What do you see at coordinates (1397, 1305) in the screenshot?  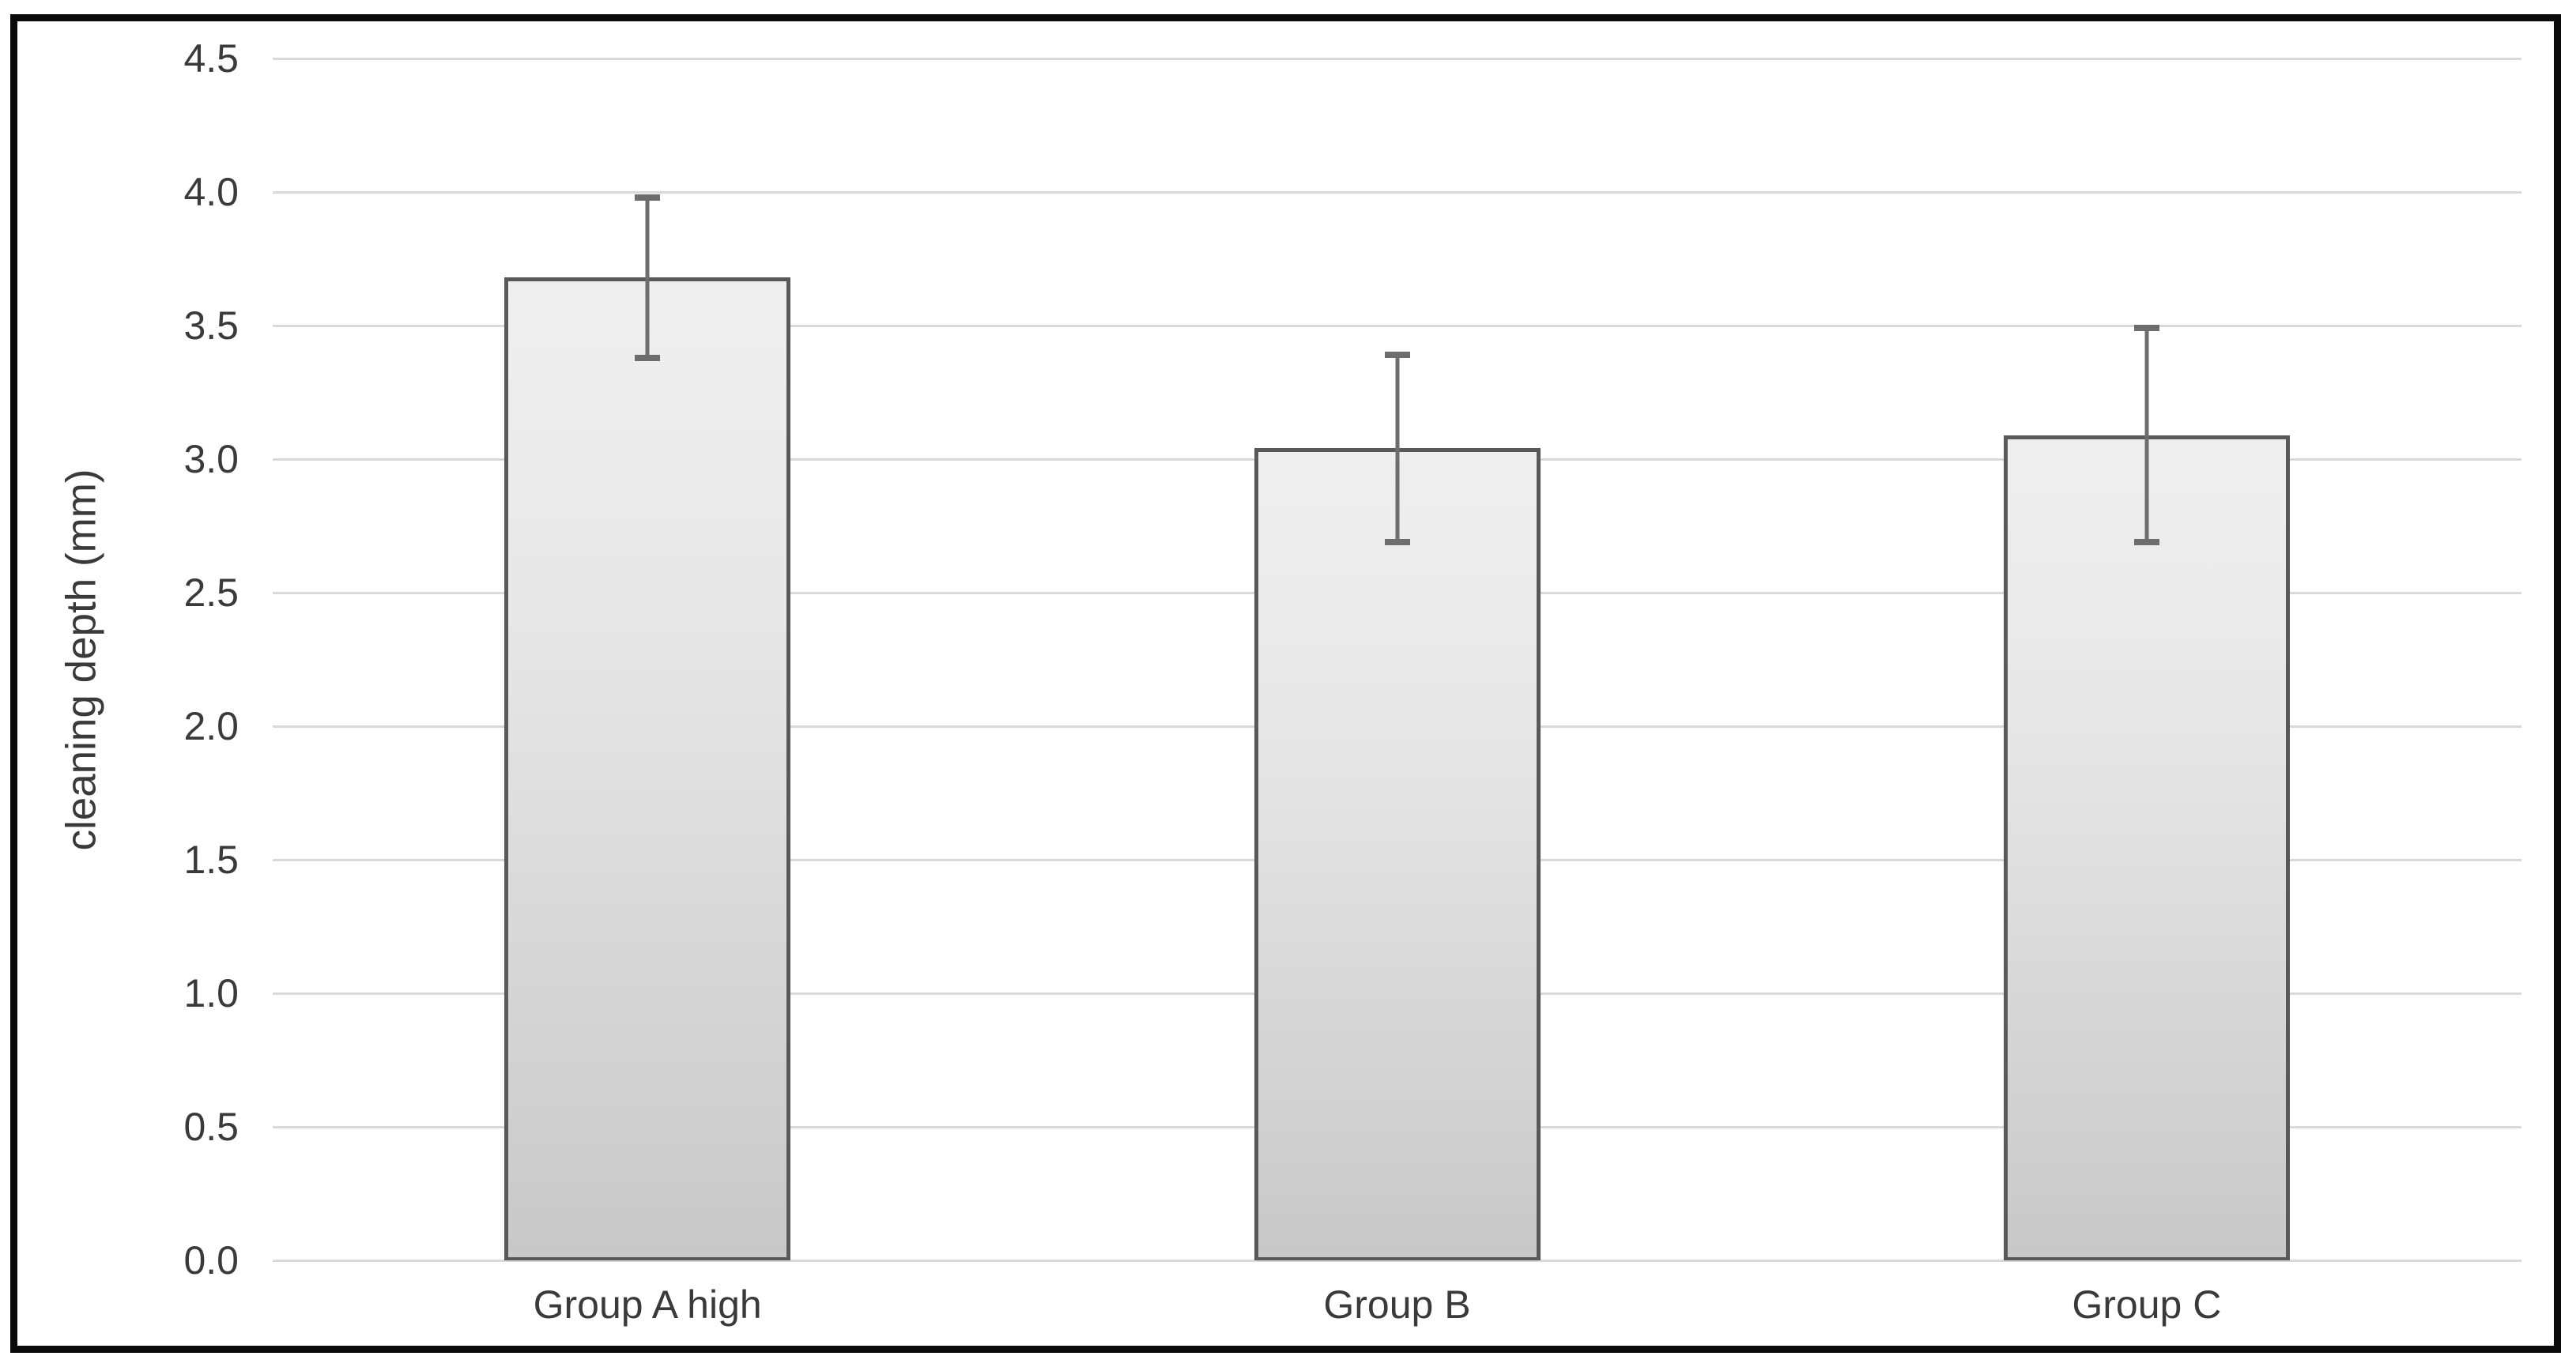 I see `category-label-group-b: Group B` at bounding box center [1397, 1305].